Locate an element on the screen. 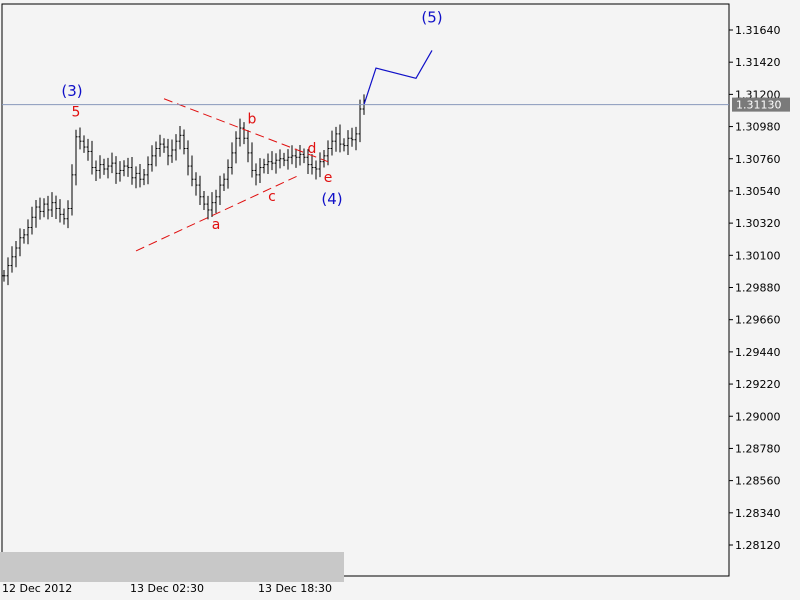 This screenshot has width=800, height=600. time-tick-label: 13 Dec 02:30 is located at coordinates (167, 588).